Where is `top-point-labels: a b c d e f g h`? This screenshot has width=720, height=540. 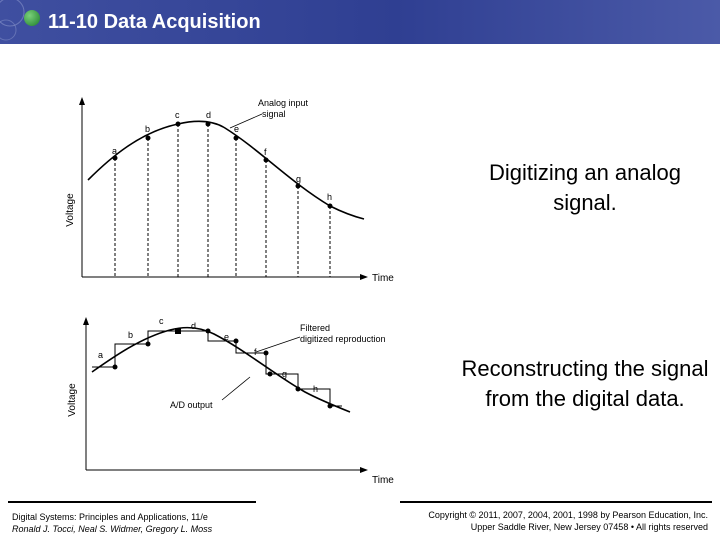 top-point-labels: a b c d e f g h is located at coordinates (222, 156).